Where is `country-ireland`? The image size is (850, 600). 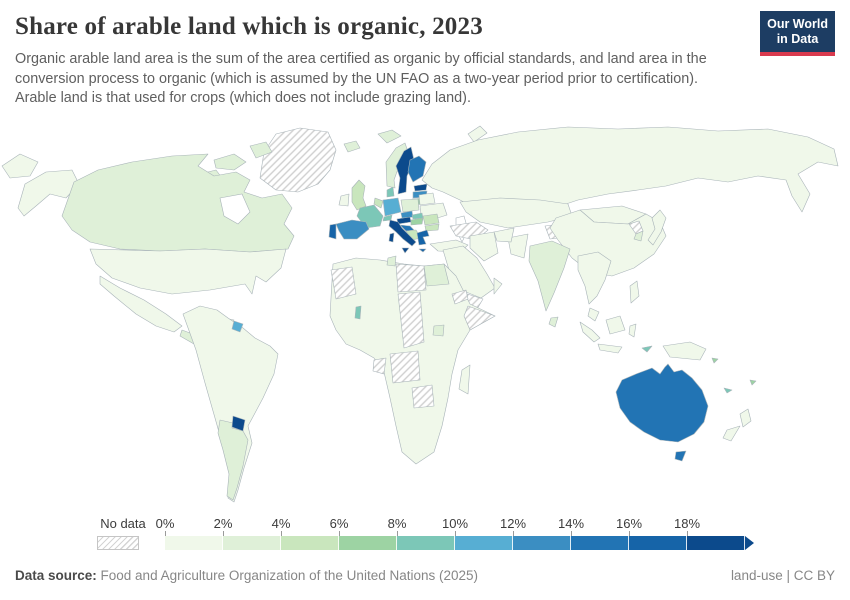
country-ireland is located at coordinates (344, 200).